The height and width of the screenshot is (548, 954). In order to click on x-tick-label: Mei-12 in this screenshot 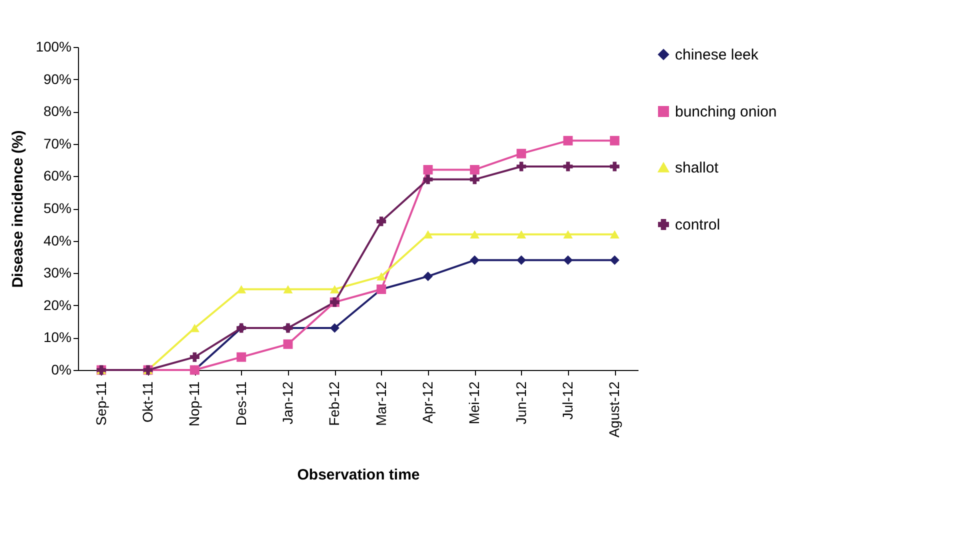, I will do `click(474, 402)`.